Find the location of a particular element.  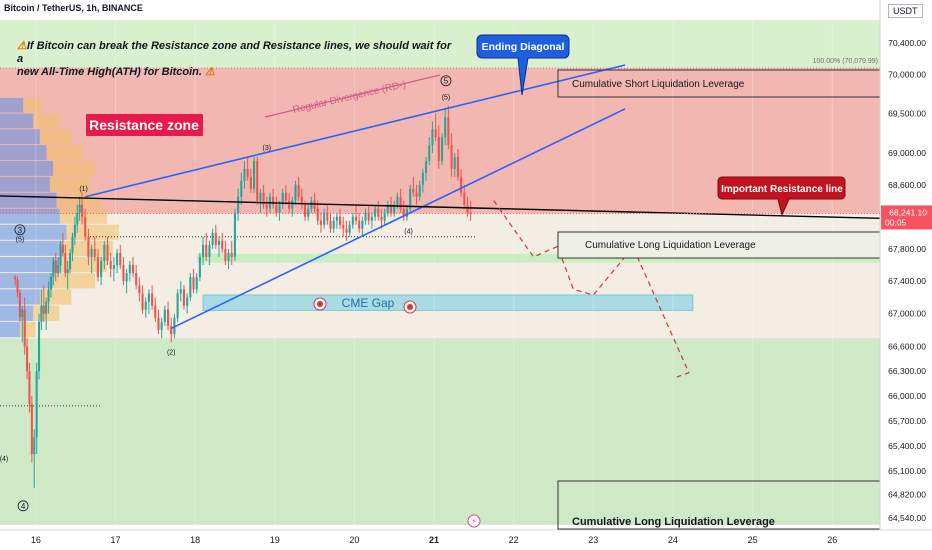

price-tick-label: 64,820.00 is located at coordinates (907, 494).